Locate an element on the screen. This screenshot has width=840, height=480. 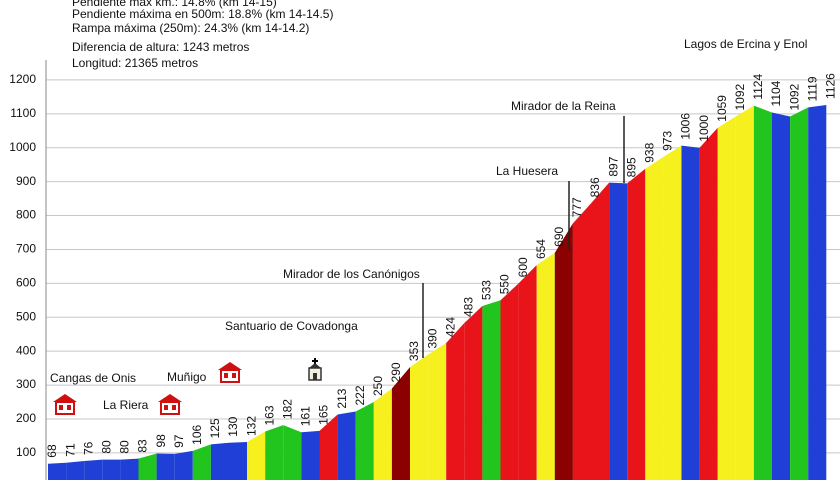
place-label: Santuario de Covadonga is located at coordinates (291, 326).